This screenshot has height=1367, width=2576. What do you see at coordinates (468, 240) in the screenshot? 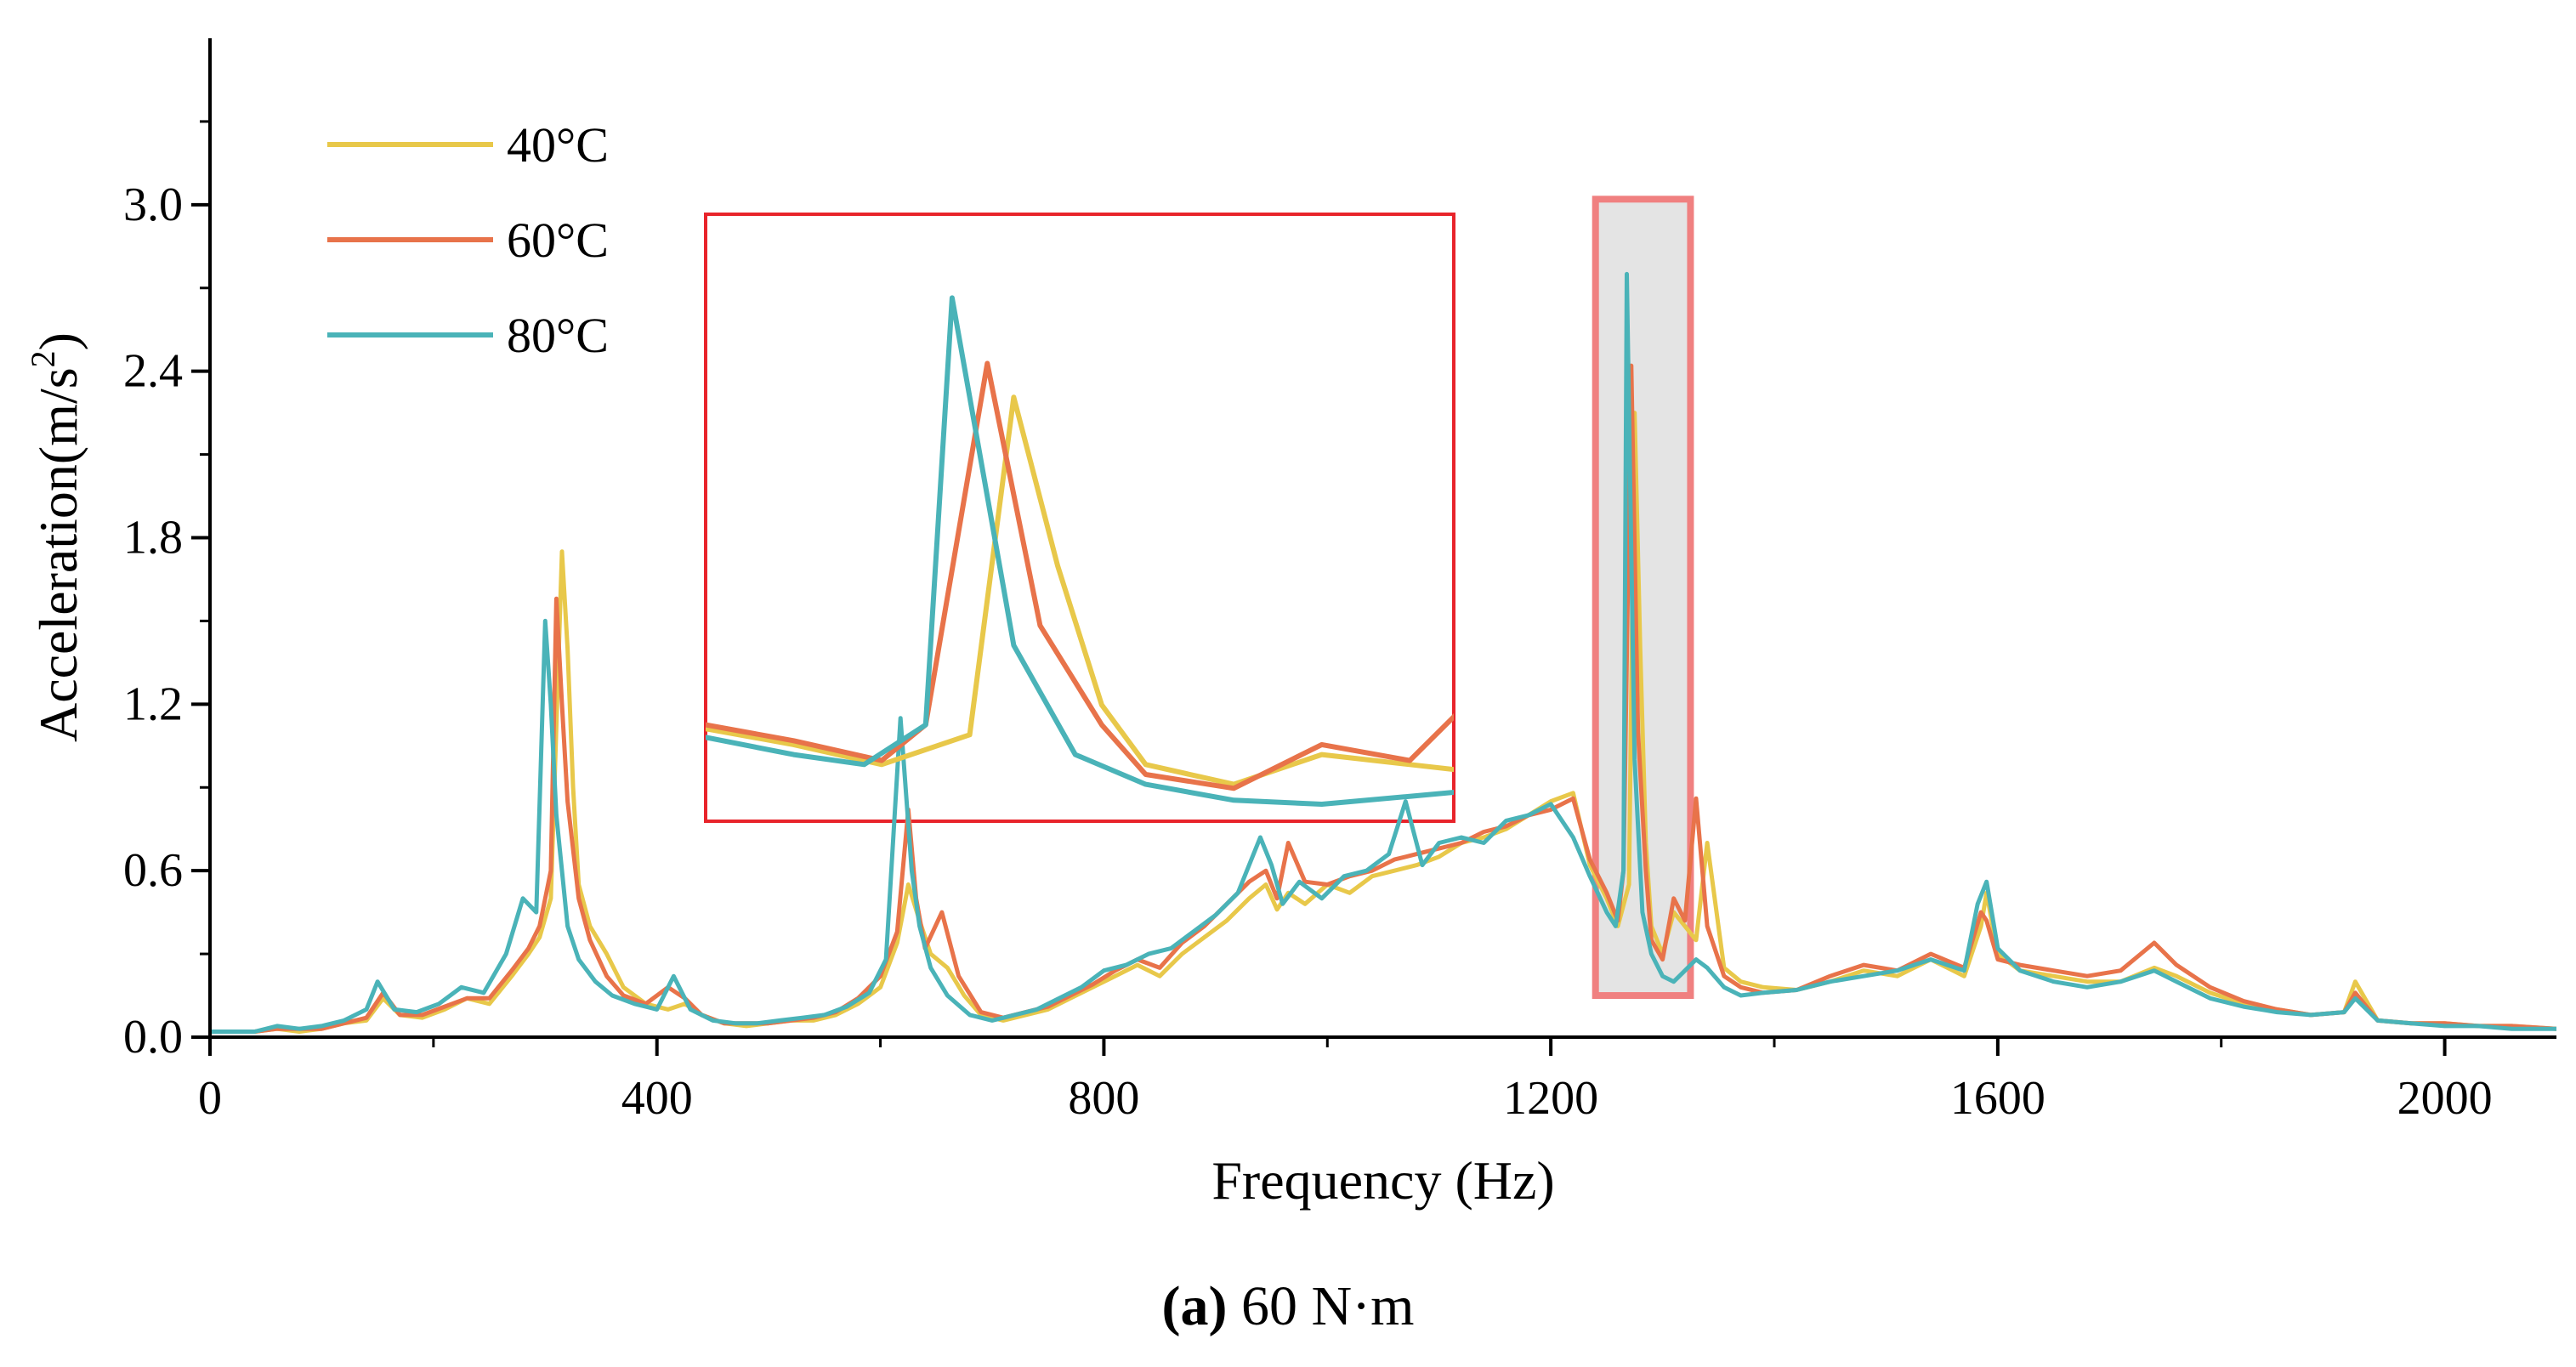
I see `legend: 40°C 60°C 80°C` at bounding box center [468, 240].